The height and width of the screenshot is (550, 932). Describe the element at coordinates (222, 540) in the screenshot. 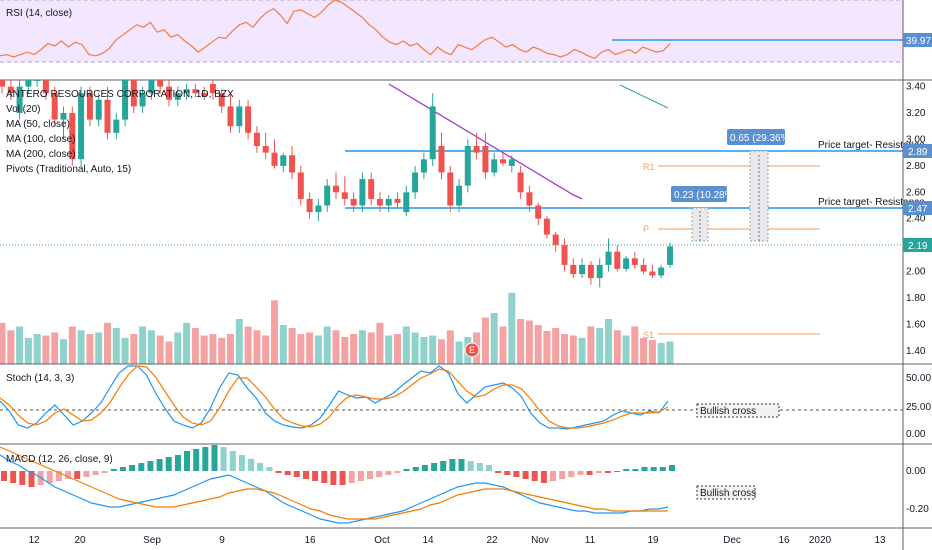

I see `time-tick: 9` at that location.